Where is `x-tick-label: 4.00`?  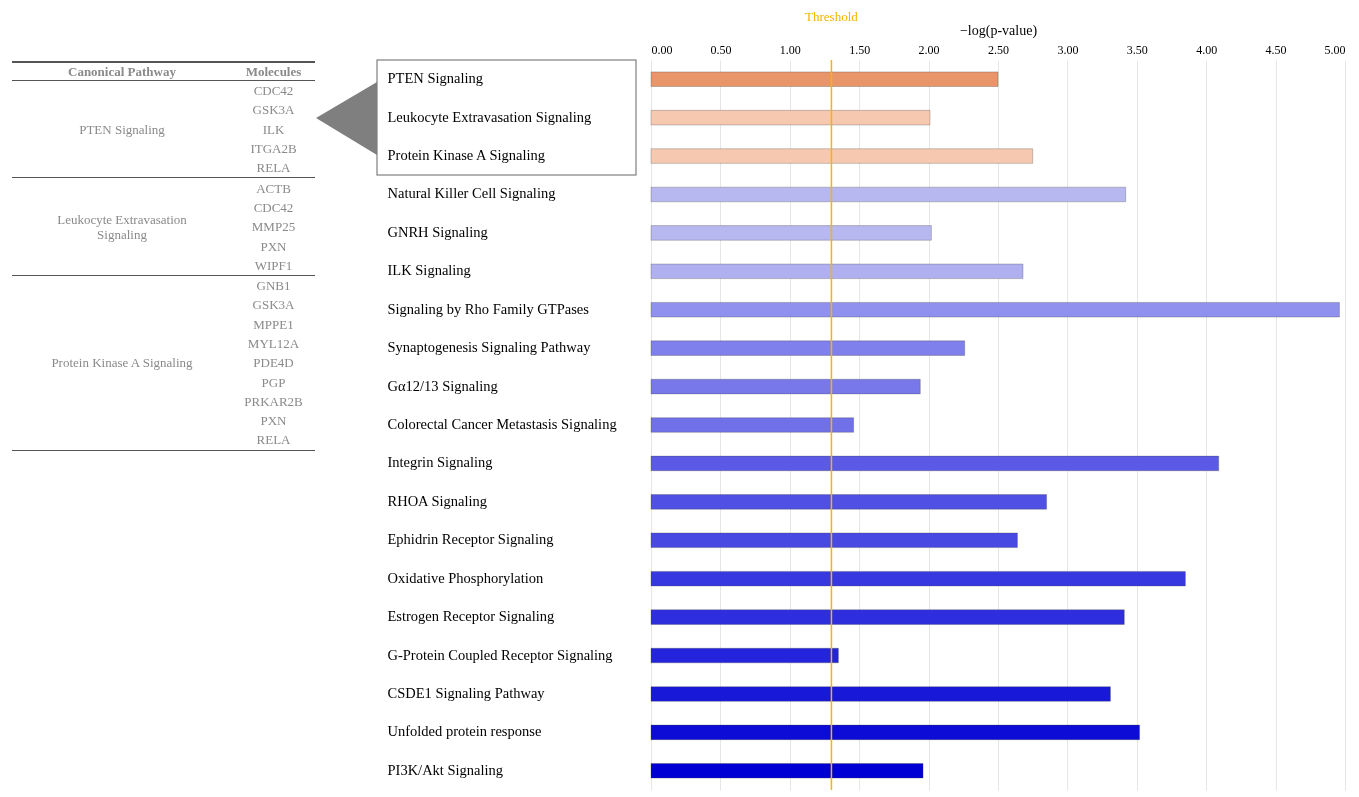
x-tick-label: 4.00 is located at coordinates (1207, 49).